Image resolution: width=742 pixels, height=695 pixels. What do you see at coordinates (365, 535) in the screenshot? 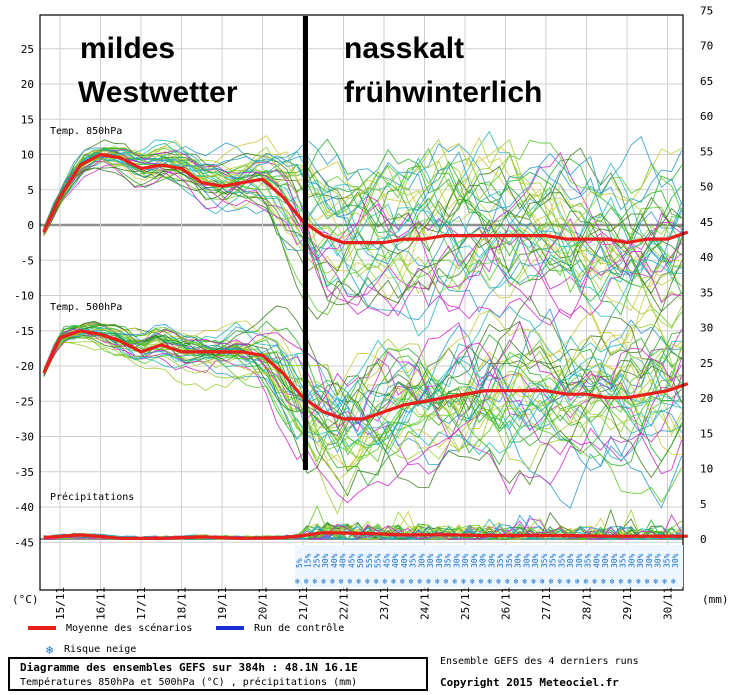
I see `mean-series-line` at bounding box center [365, 535].